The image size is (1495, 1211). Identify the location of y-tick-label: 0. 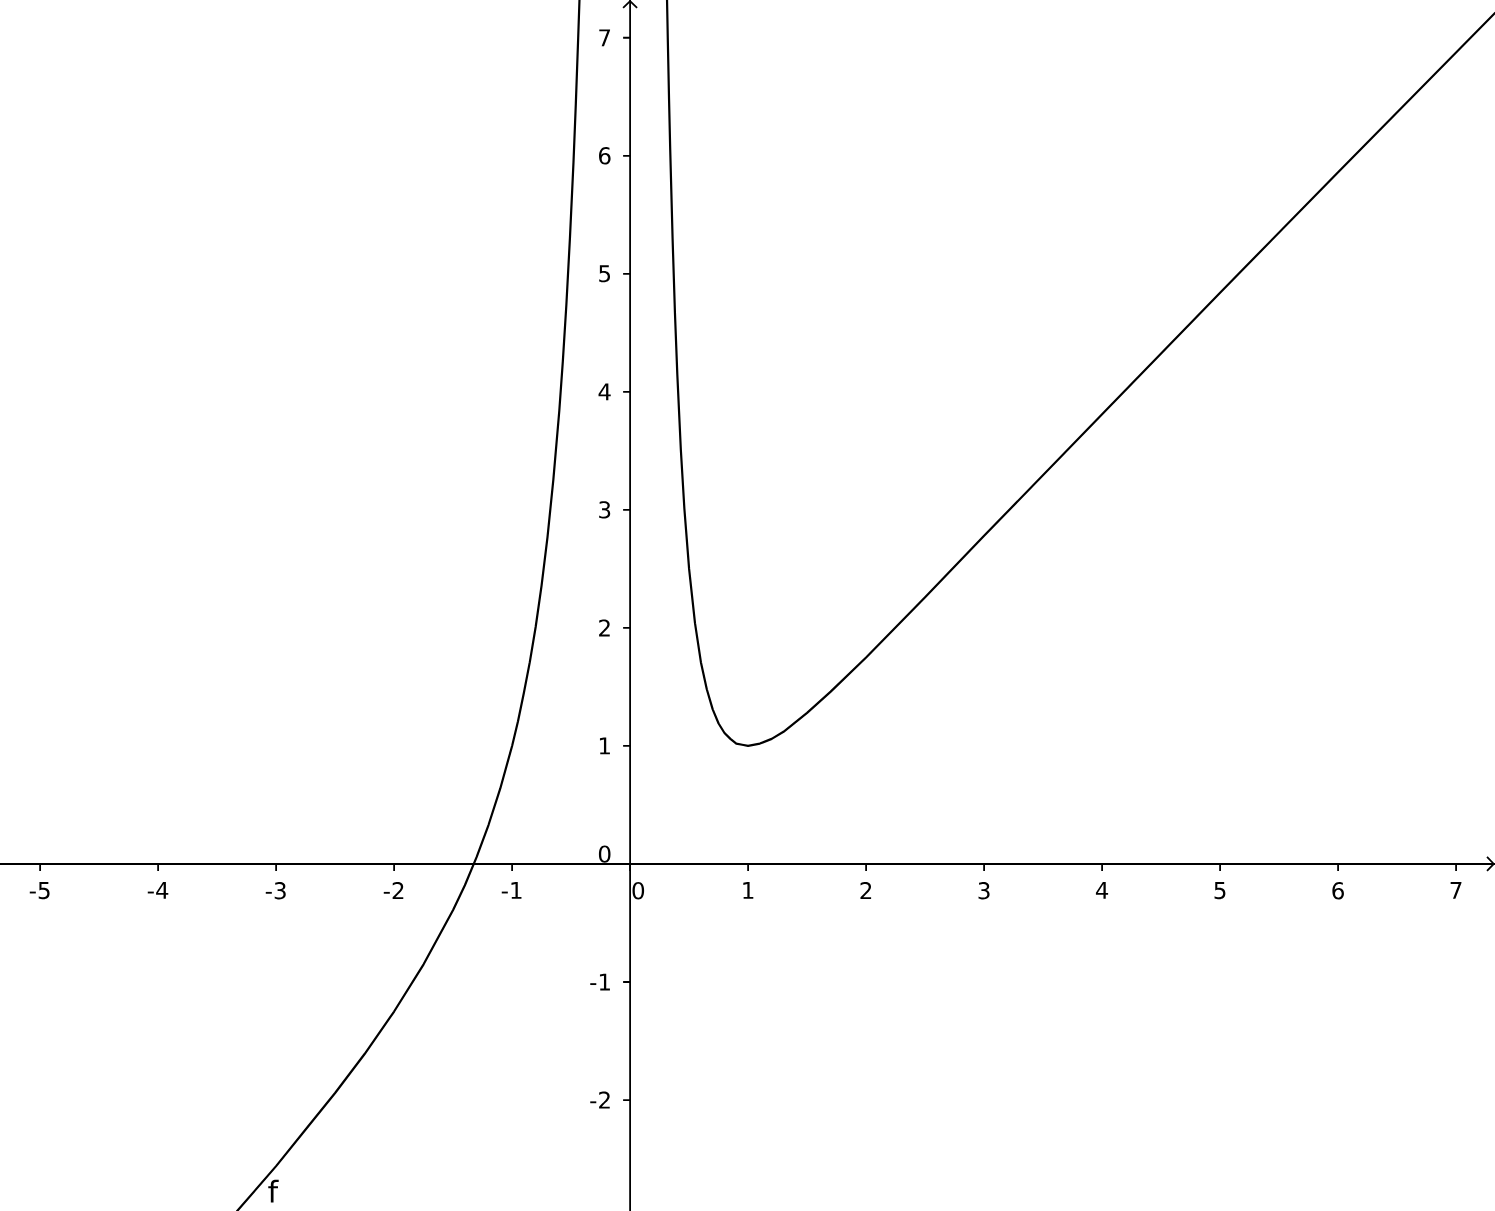
(604, 854).